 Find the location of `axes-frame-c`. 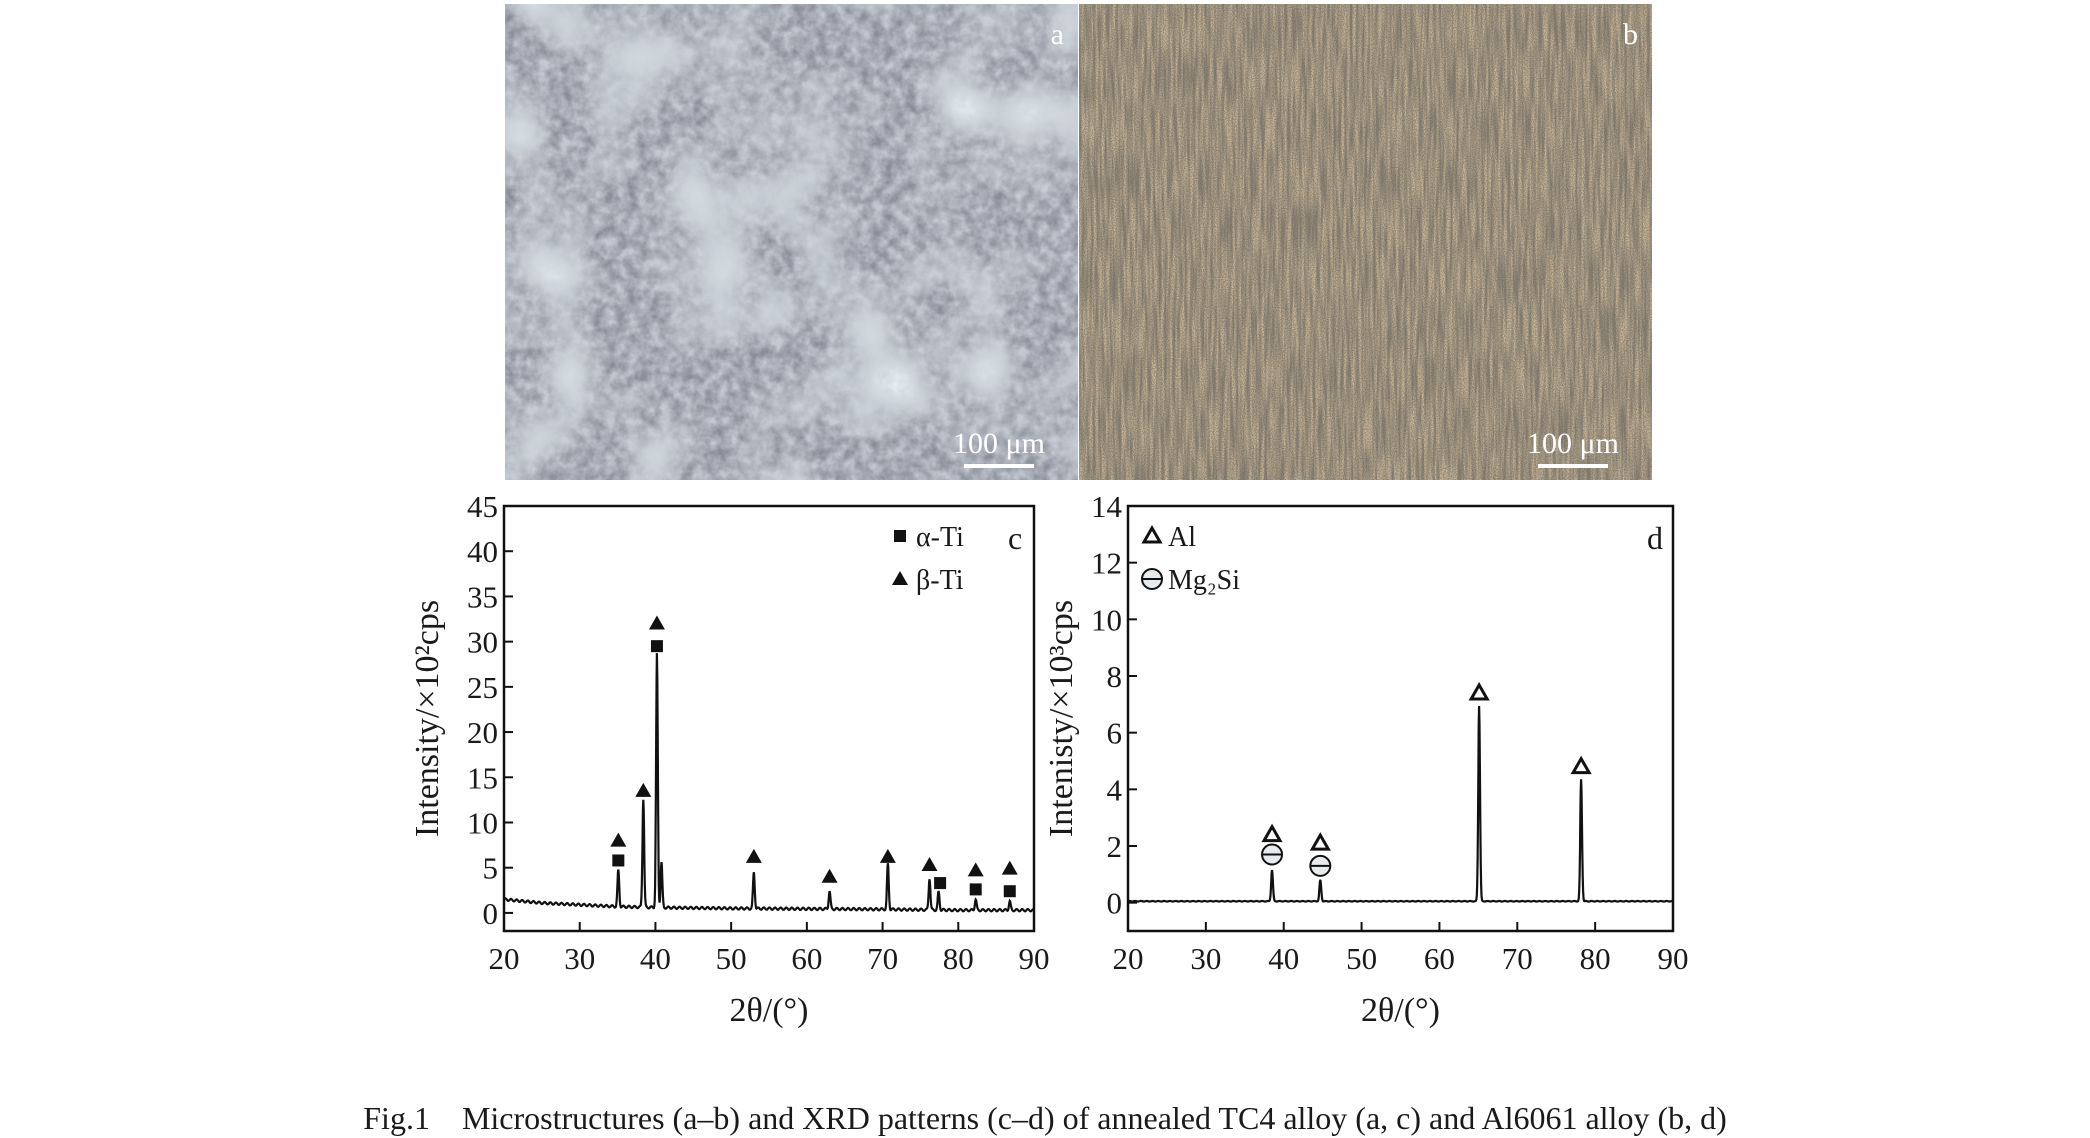

axes-frame-c is located at coordinates (769, 718).